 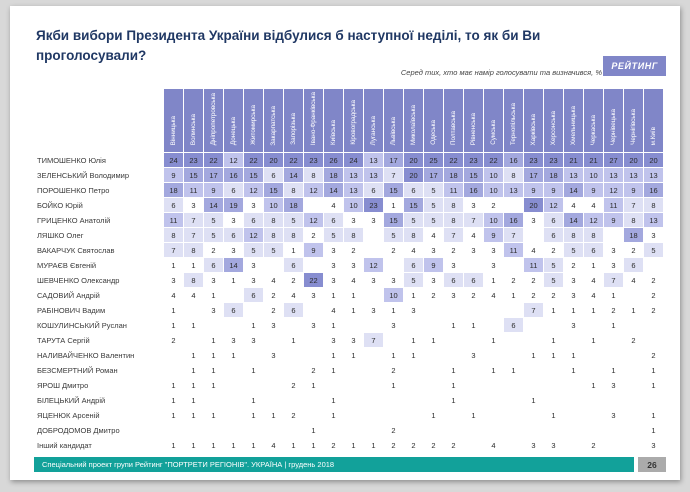 I want to click on column-header-region: Луганська, so click(x=373, y=121).